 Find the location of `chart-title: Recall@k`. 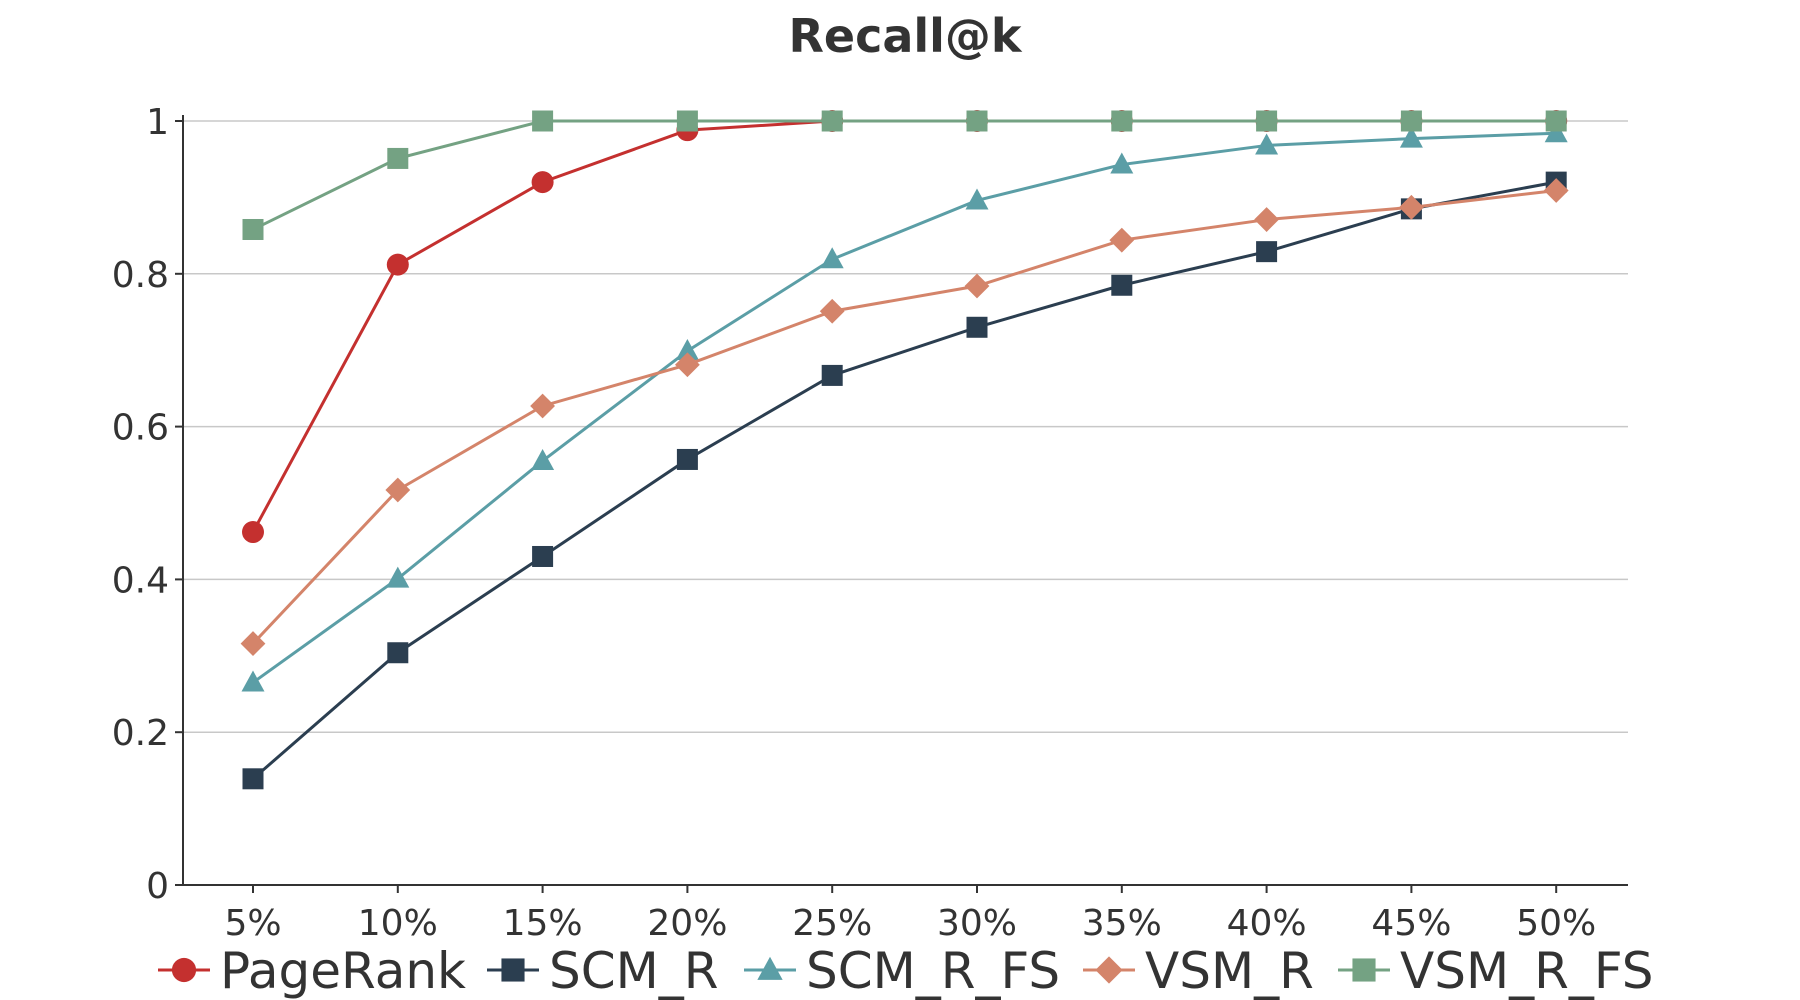

chart-title: Recall@k is located at coordinates (905, 36).